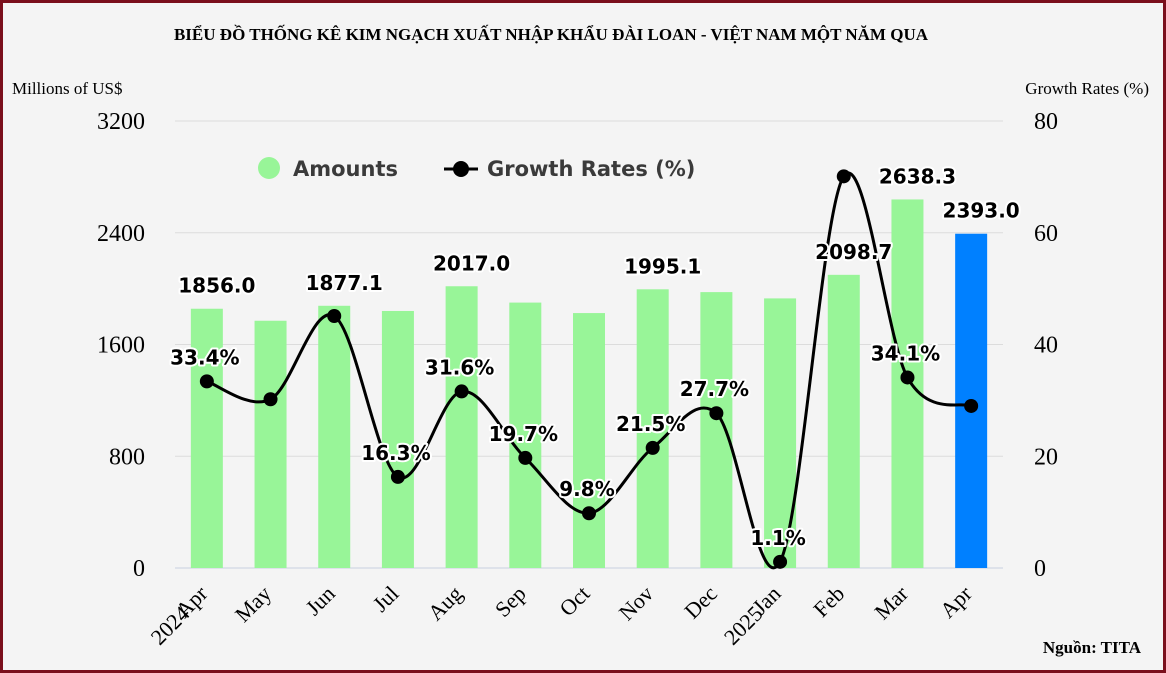 The height and width of the screenshot is (673, 1166). I want to click on growth-value-label: 21.5%, so click(650, 424).